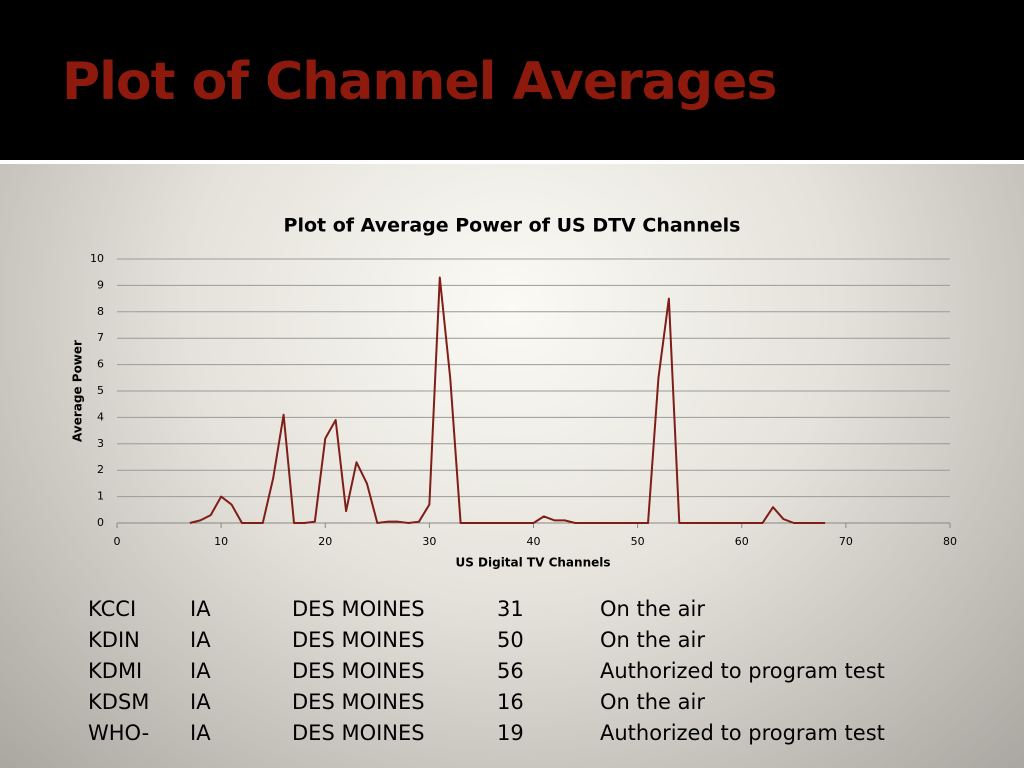 The image size is (1024, 768). What do you see at coordinates (100, 311) in the screenshot?
I see `y-tick-label: 8` at bounding box center [100, 311].